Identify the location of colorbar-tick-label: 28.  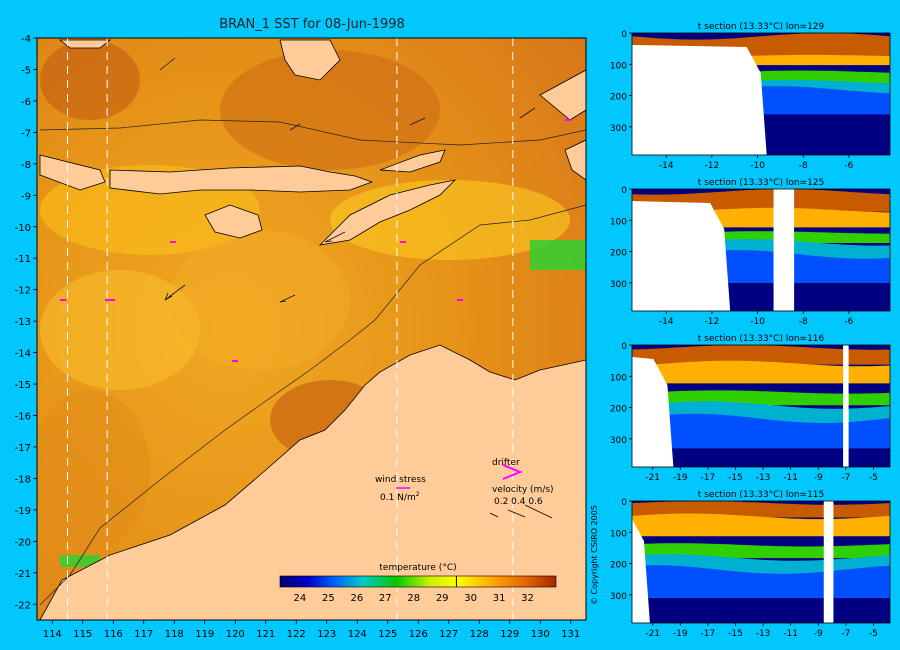
(413, 598).